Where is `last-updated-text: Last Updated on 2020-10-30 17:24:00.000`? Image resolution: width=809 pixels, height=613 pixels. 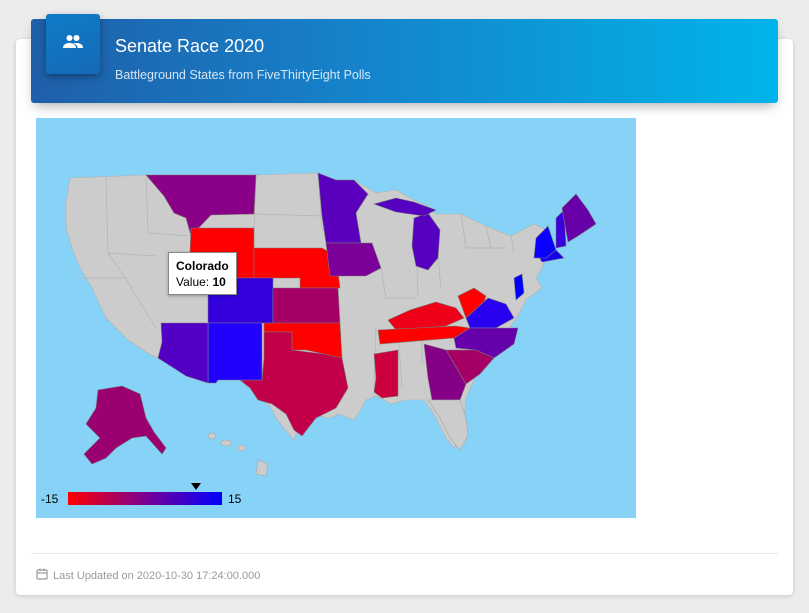 last-updated-text: Last Updated on 2020-10-30 17:24:00.000 is located at coordinates (157, 575).